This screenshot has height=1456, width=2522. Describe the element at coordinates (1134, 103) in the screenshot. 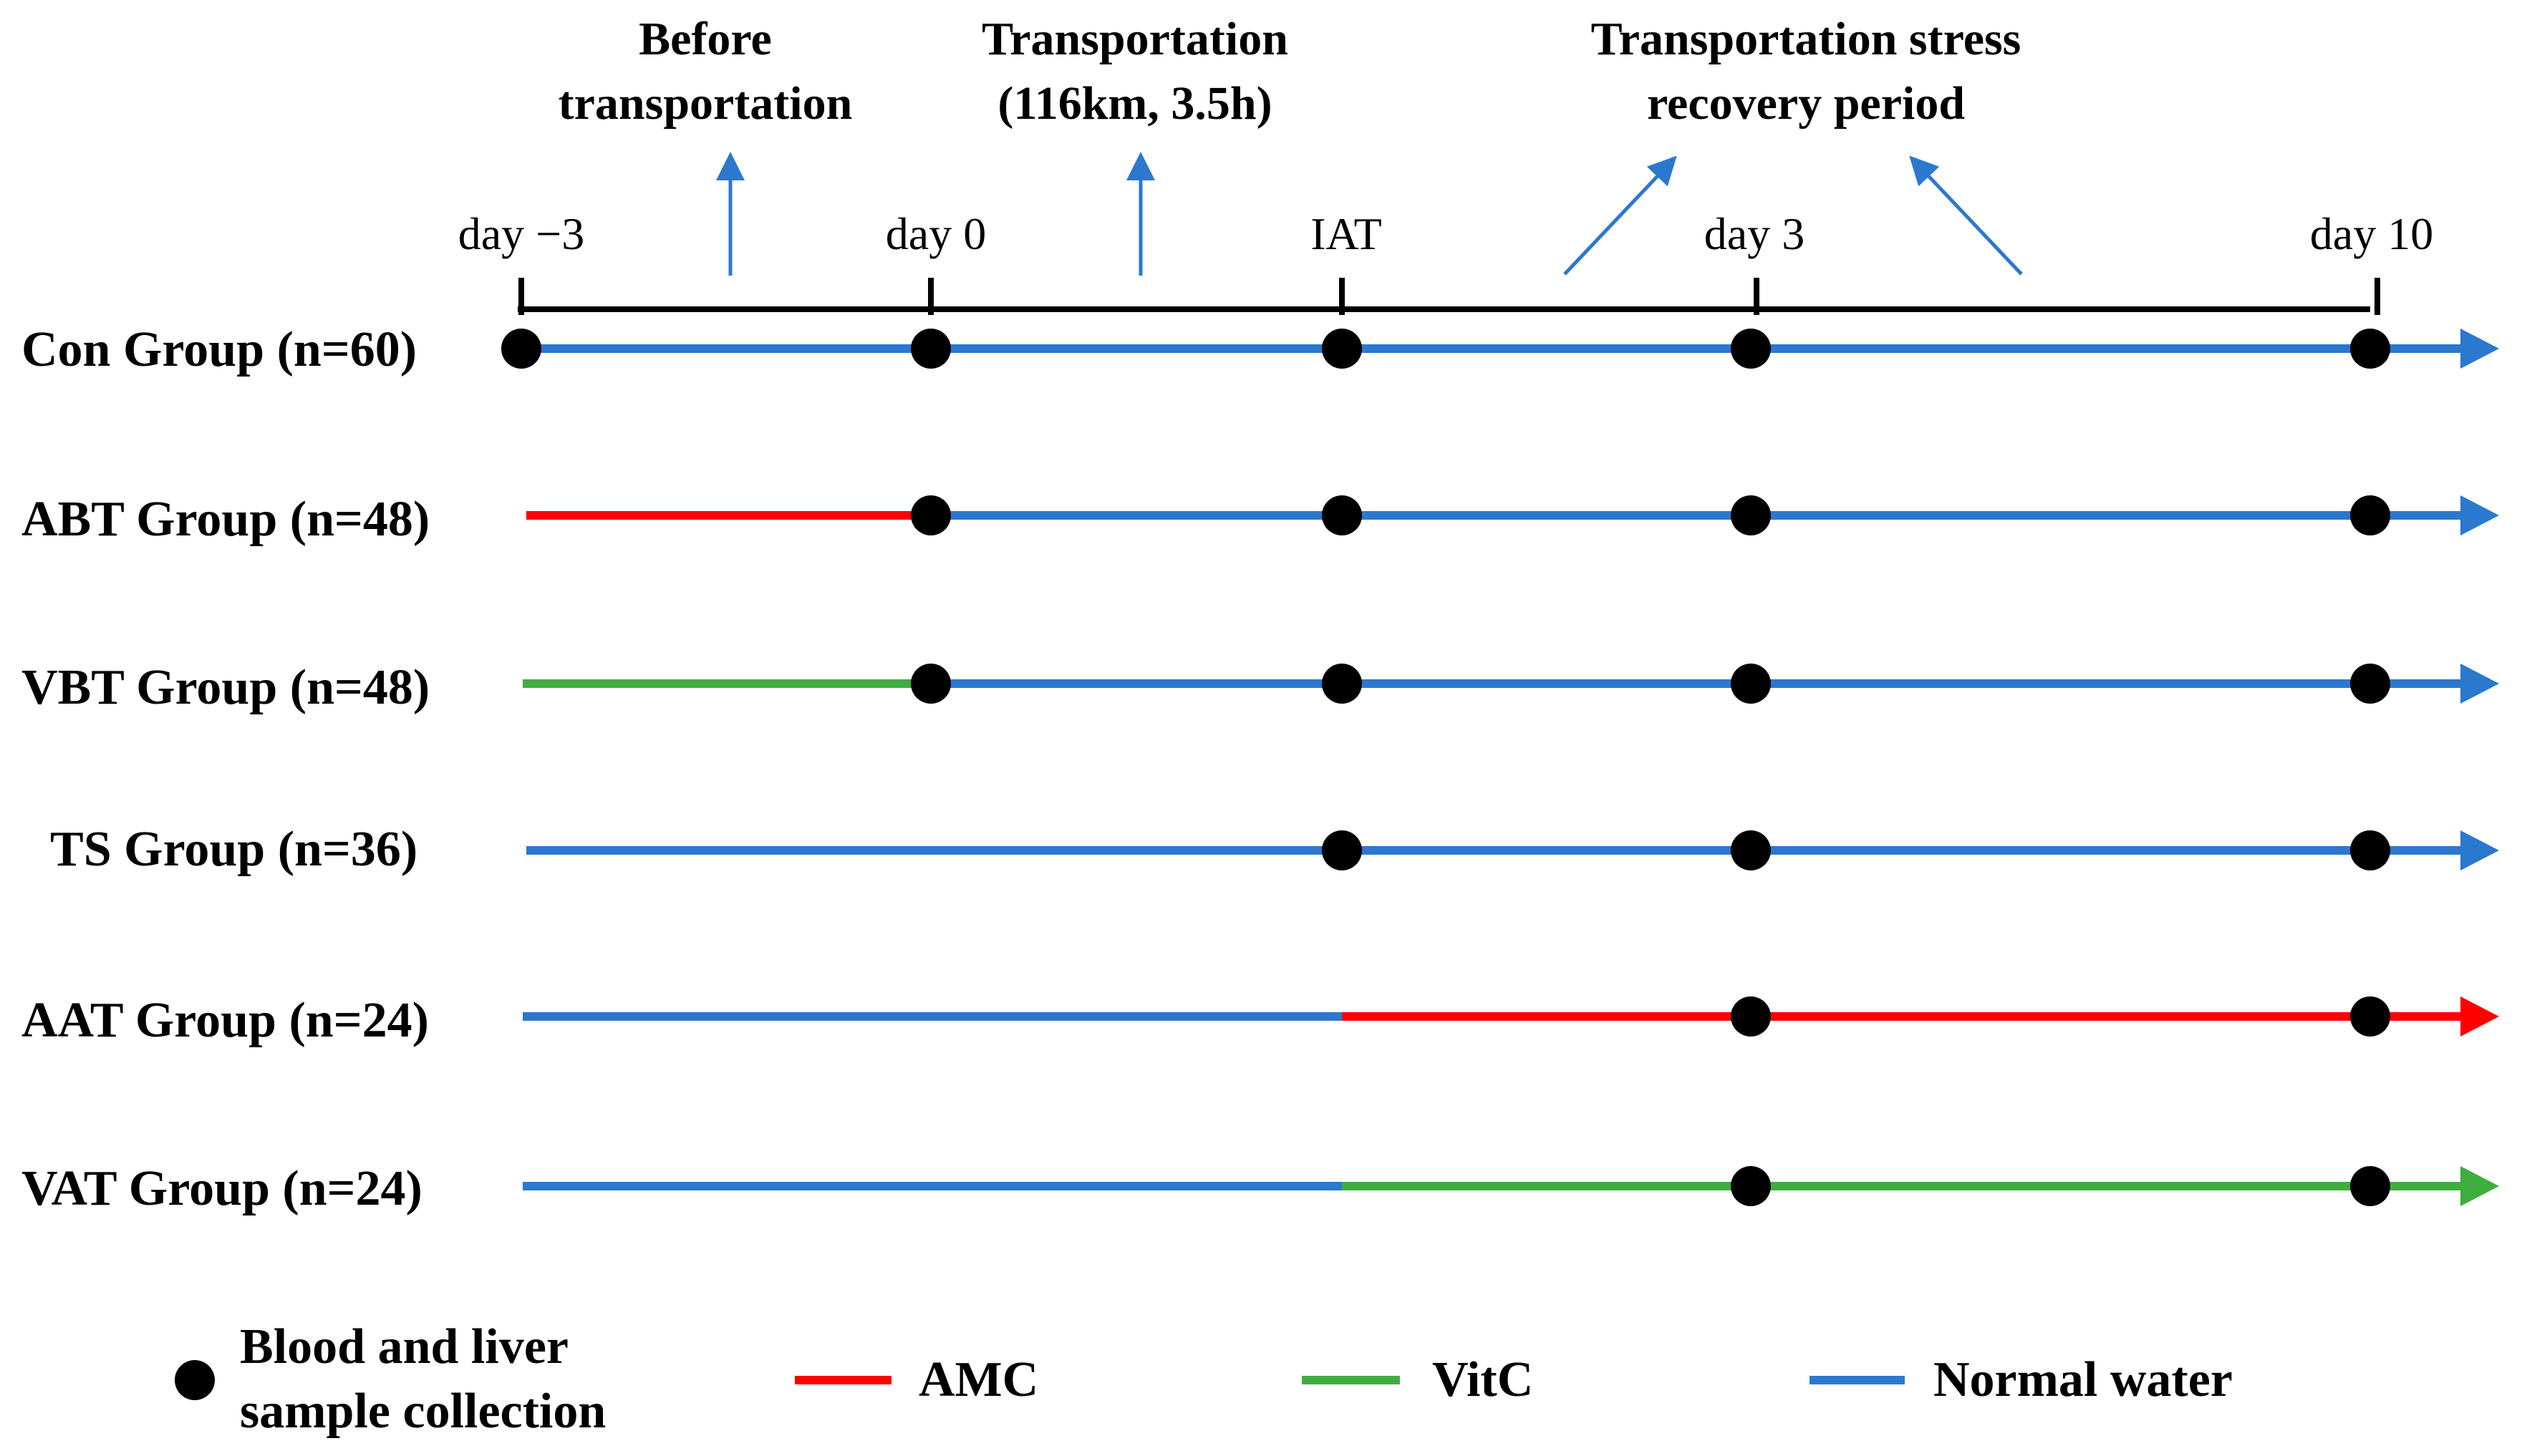

I see `phase-transport-line2: (116km, 3.5h)` at that location.